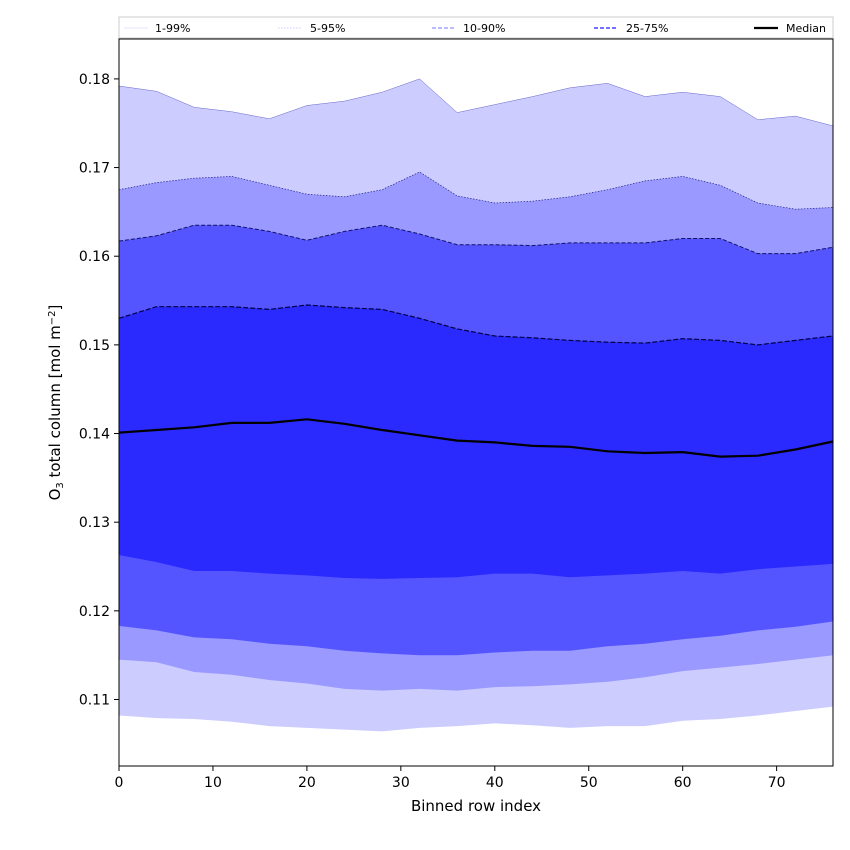  What do you see at coordinates (683, 783) in the screenshot?
I see `x-tick-label: 60` at bounding box center [683, 783].